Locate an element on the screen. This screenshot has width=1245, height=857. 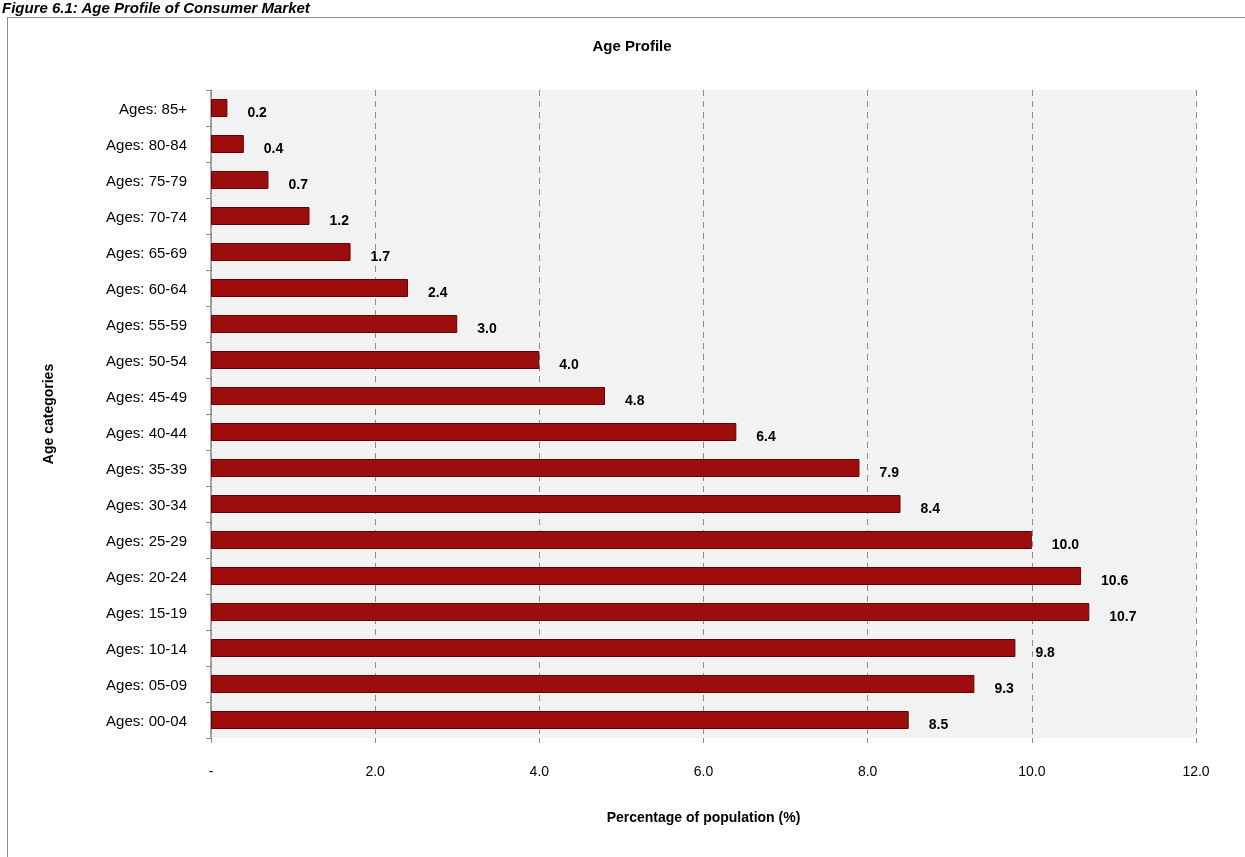
y-tick-label: Ages: 85+ is located at coordinates (153, 108).